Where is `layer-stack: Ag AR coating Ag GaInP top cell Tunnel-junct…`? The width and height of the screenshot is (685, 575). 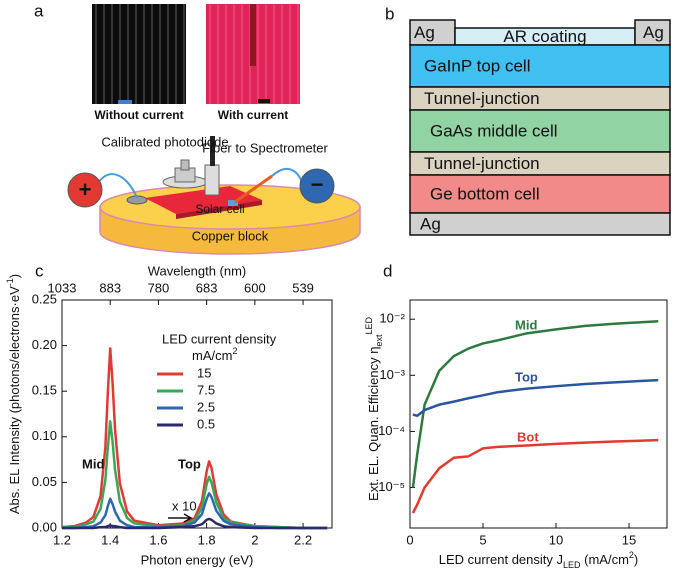
layer-stack: Ag AR coating Ag GaInP top cell Tunnel-junct… is located at coordinates (540, 127).